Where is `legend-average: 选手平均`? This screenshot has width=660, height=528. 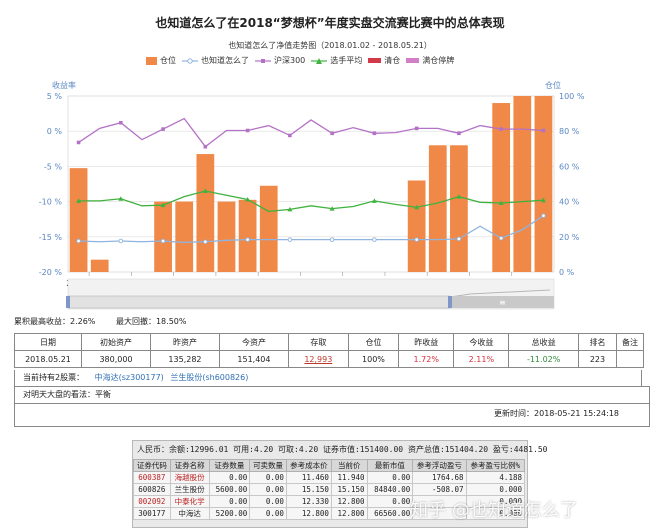
legend-average: 选手平均 is located at coordinates (336, 60).